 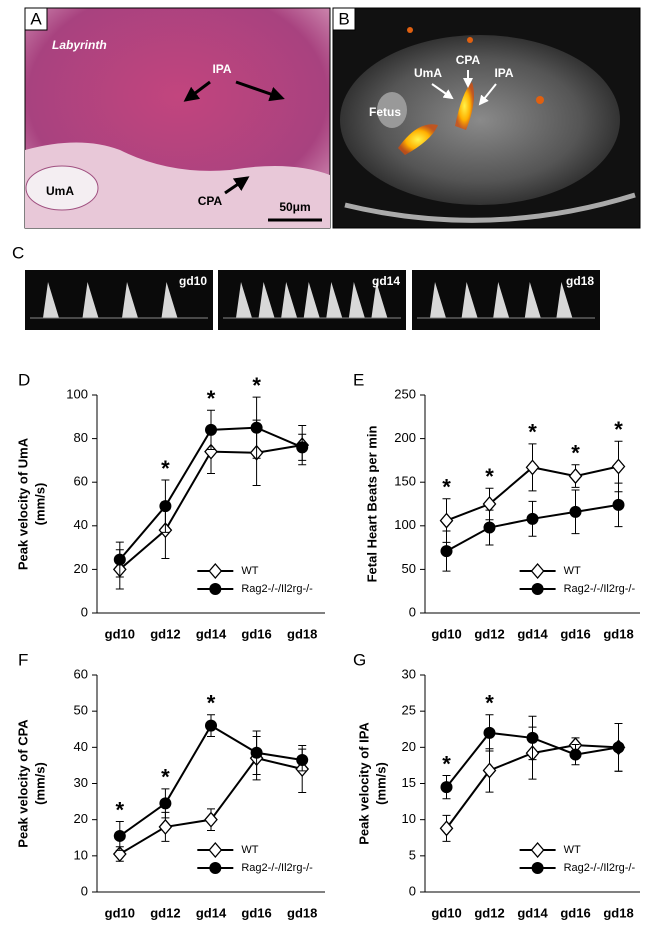 What do you see at coordinates (392, 110) in the screenshot?
I see `fetus` at bounding box center [392, 110].